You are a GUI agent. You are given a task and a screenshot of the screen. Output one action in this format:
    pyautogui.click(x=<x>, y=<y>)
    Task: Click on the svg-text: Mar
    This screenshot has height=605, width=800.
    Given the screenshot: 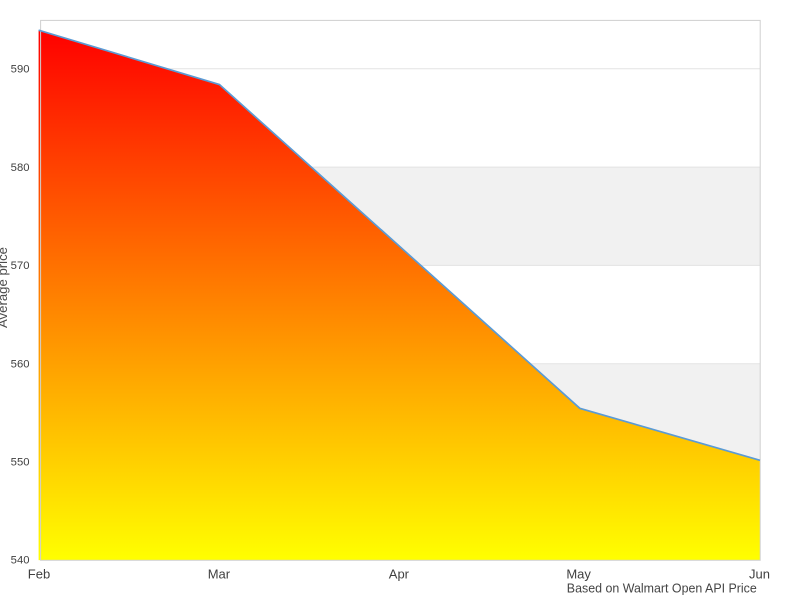 What is the action you would take?
    pyautogui.click(x=219, y=573)
    